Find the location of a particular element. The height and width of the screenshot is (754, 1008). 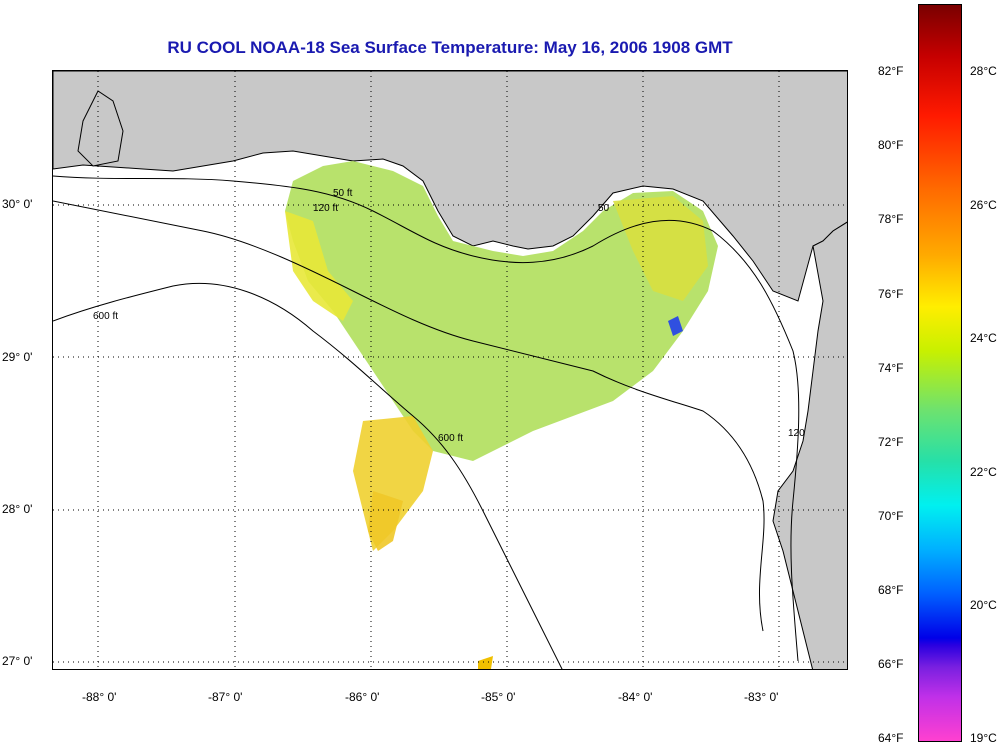

sst-cold-spot is located at coordinates (675, 326).